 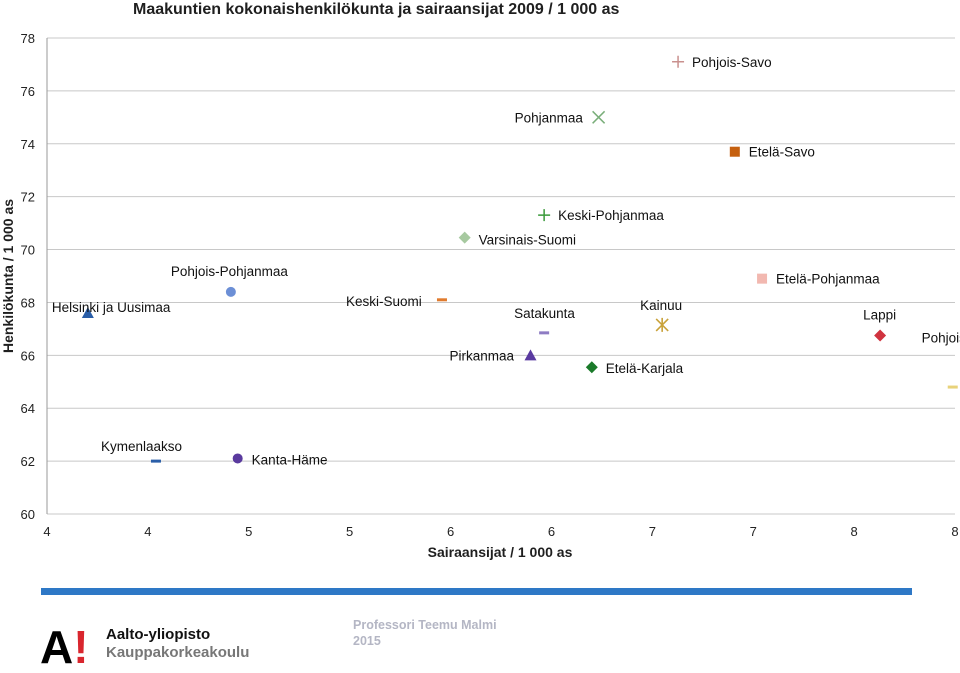 I want to click on data-point: Etelä-Pohjanmaa, so click(x=818, y=279).